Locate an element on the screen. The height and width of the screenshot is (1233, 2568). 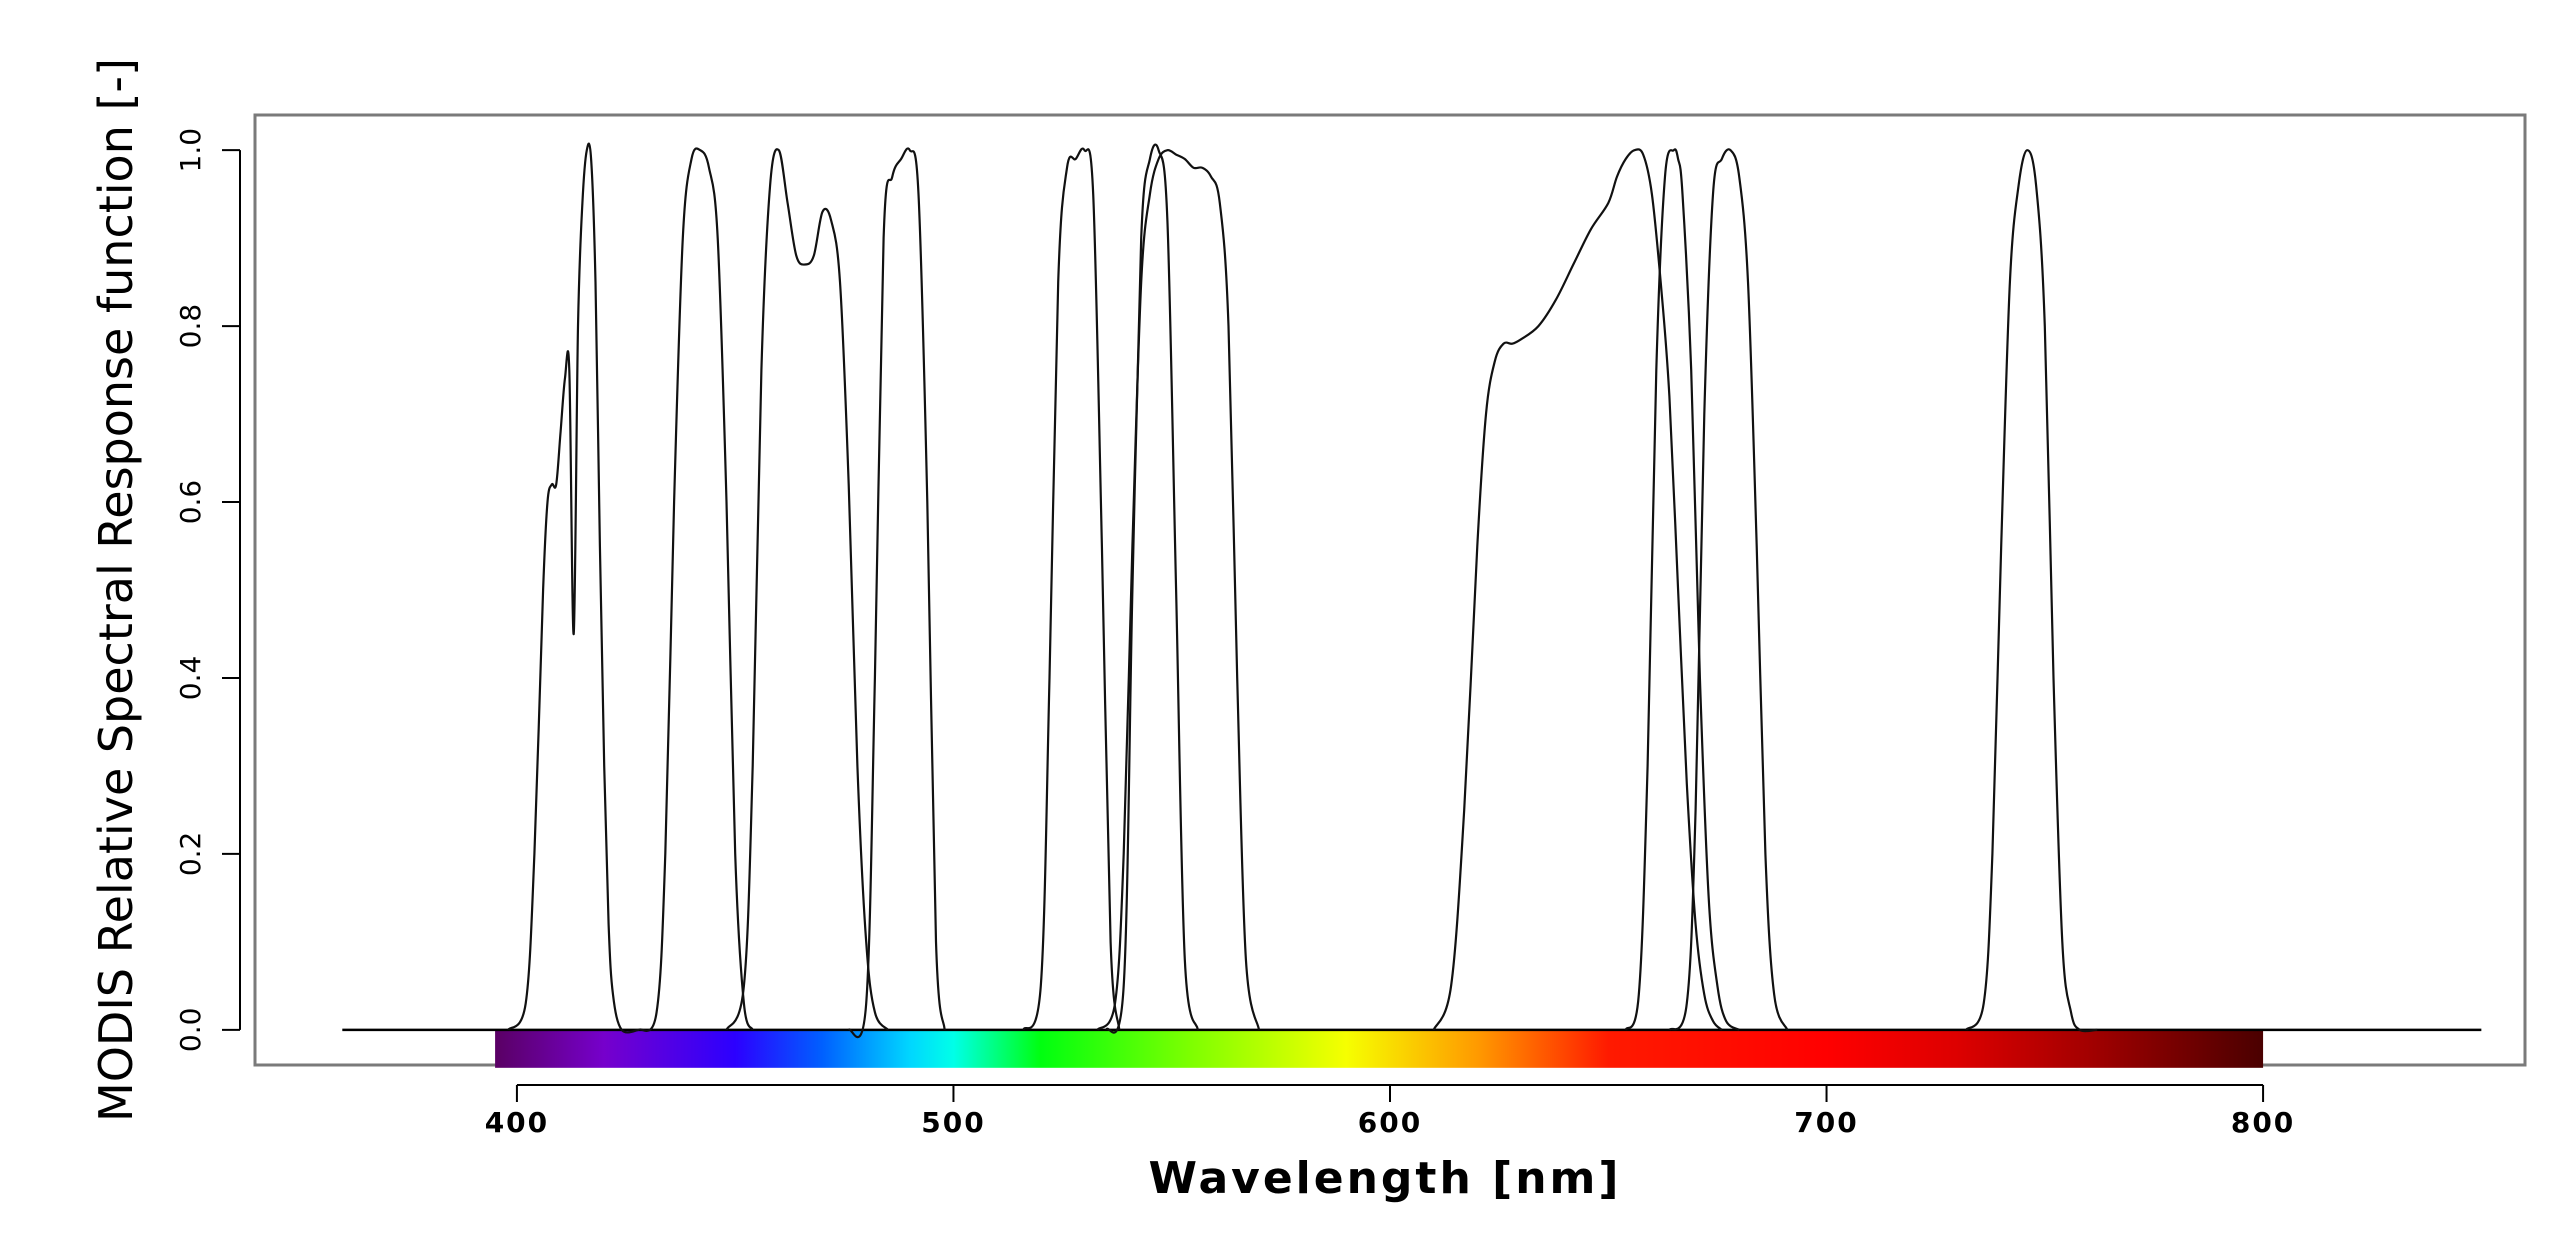
x-axis-label: Wavelength [nm] is located at coordinates (1385, 1178).